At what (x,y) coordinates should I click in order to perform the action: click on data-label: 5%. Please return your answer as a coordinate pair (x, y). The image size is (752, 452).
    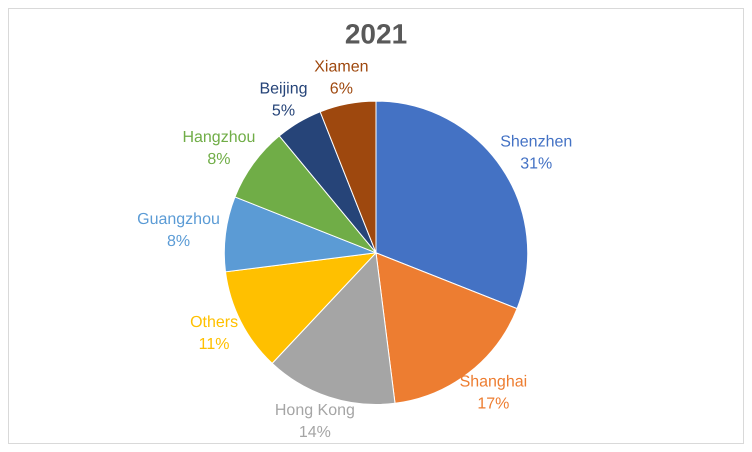
    Looking at the image, I should click on (284, 111).